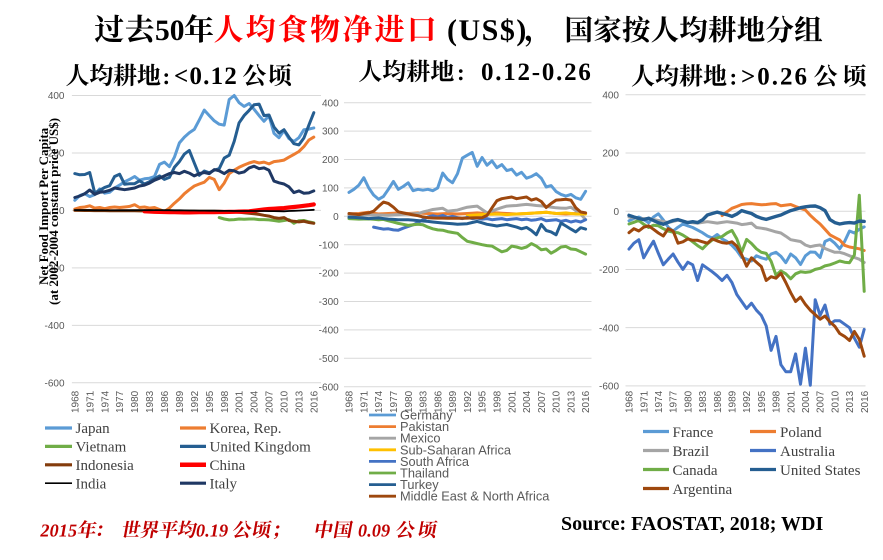 The width and height of the screenshot is (883, 560). Describe the element at coordinates (91, 484) in the screenshot. I see `svg-text: India` at that location.